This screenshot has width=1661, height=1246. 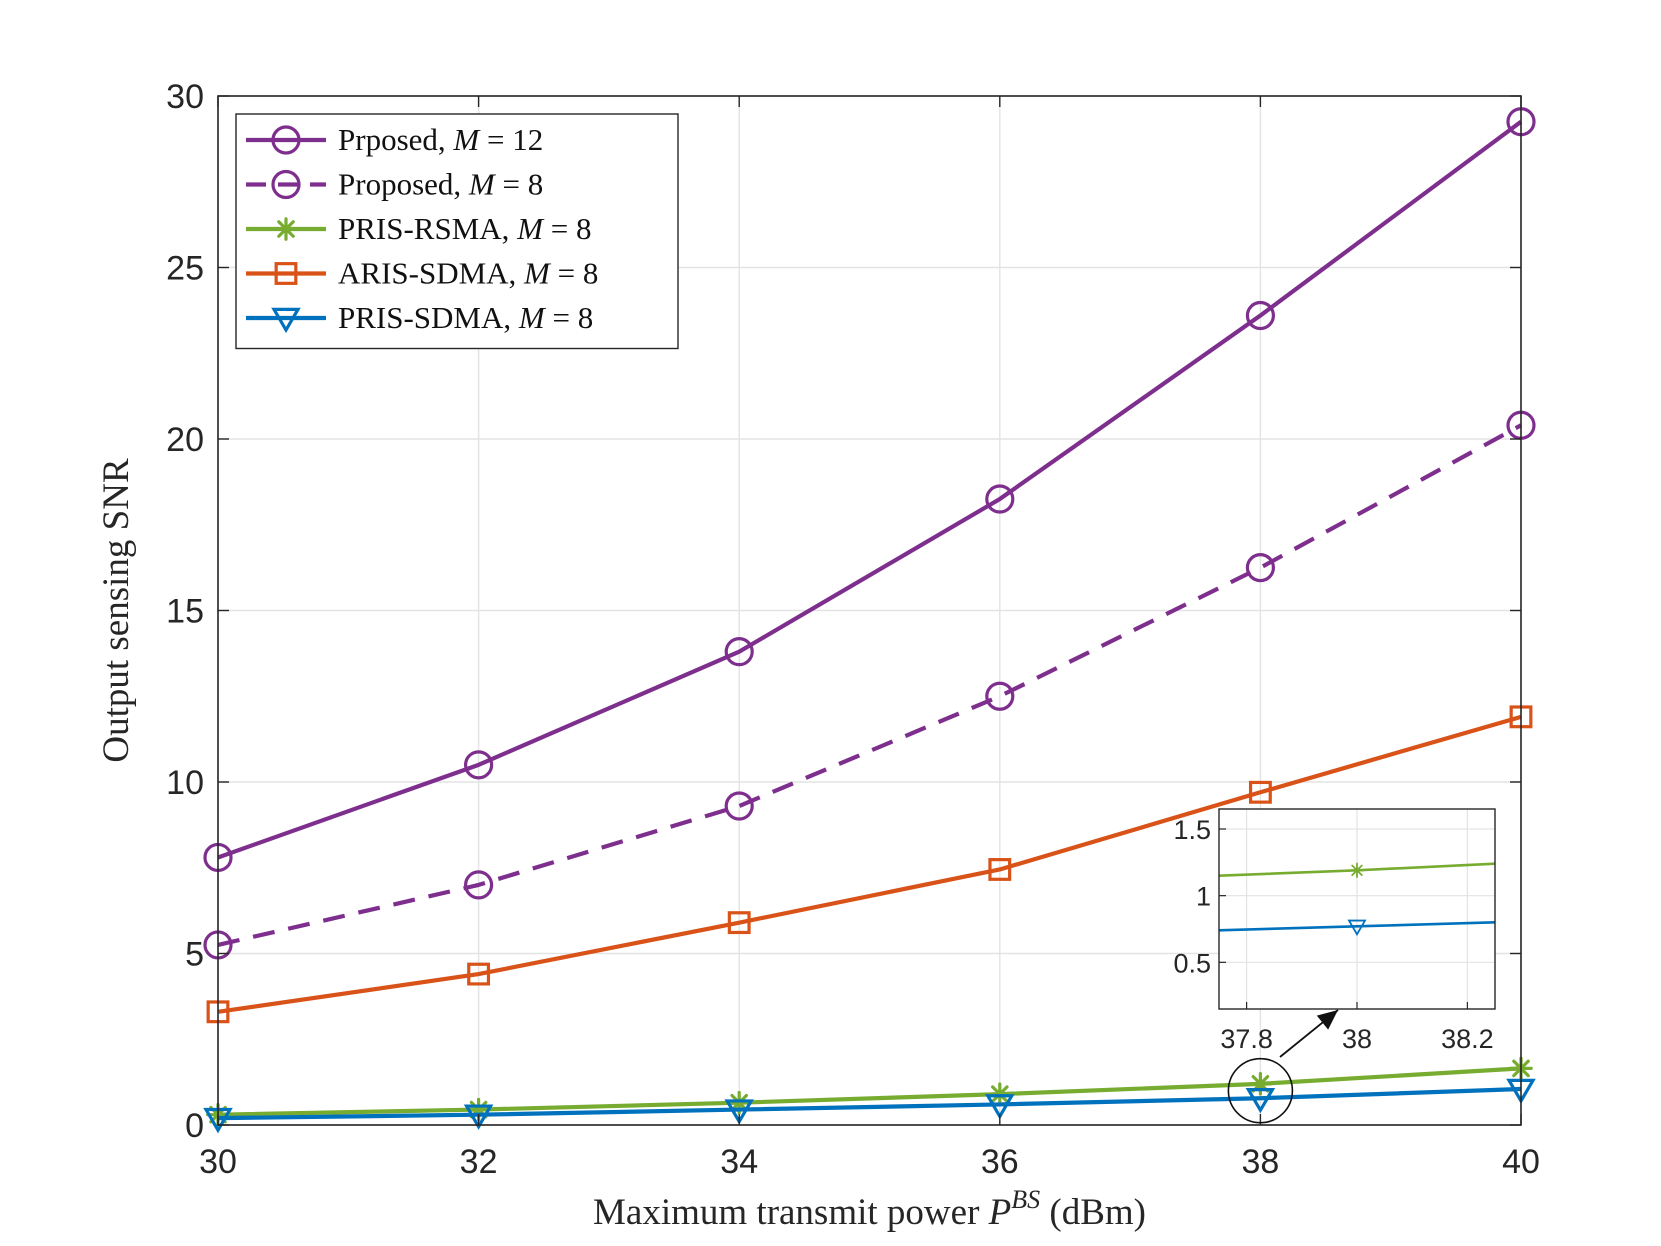 What do you see at coordinates (1327, 1020) in the screenshot?
I see `zoom-arrow-head` at bounding box center [1327, 1020].